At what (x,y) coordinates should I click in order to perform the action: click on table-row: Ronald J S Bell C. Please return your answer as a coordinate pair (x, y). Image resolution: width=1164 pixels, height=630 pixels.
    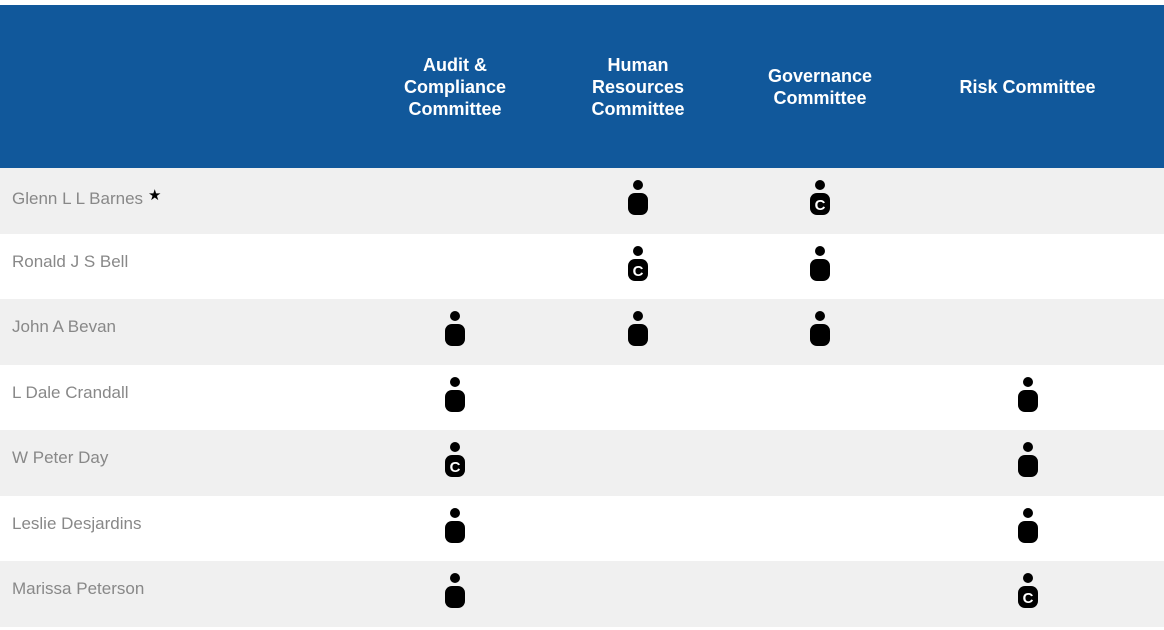
    Looking at the image, I should click on (582, 267).